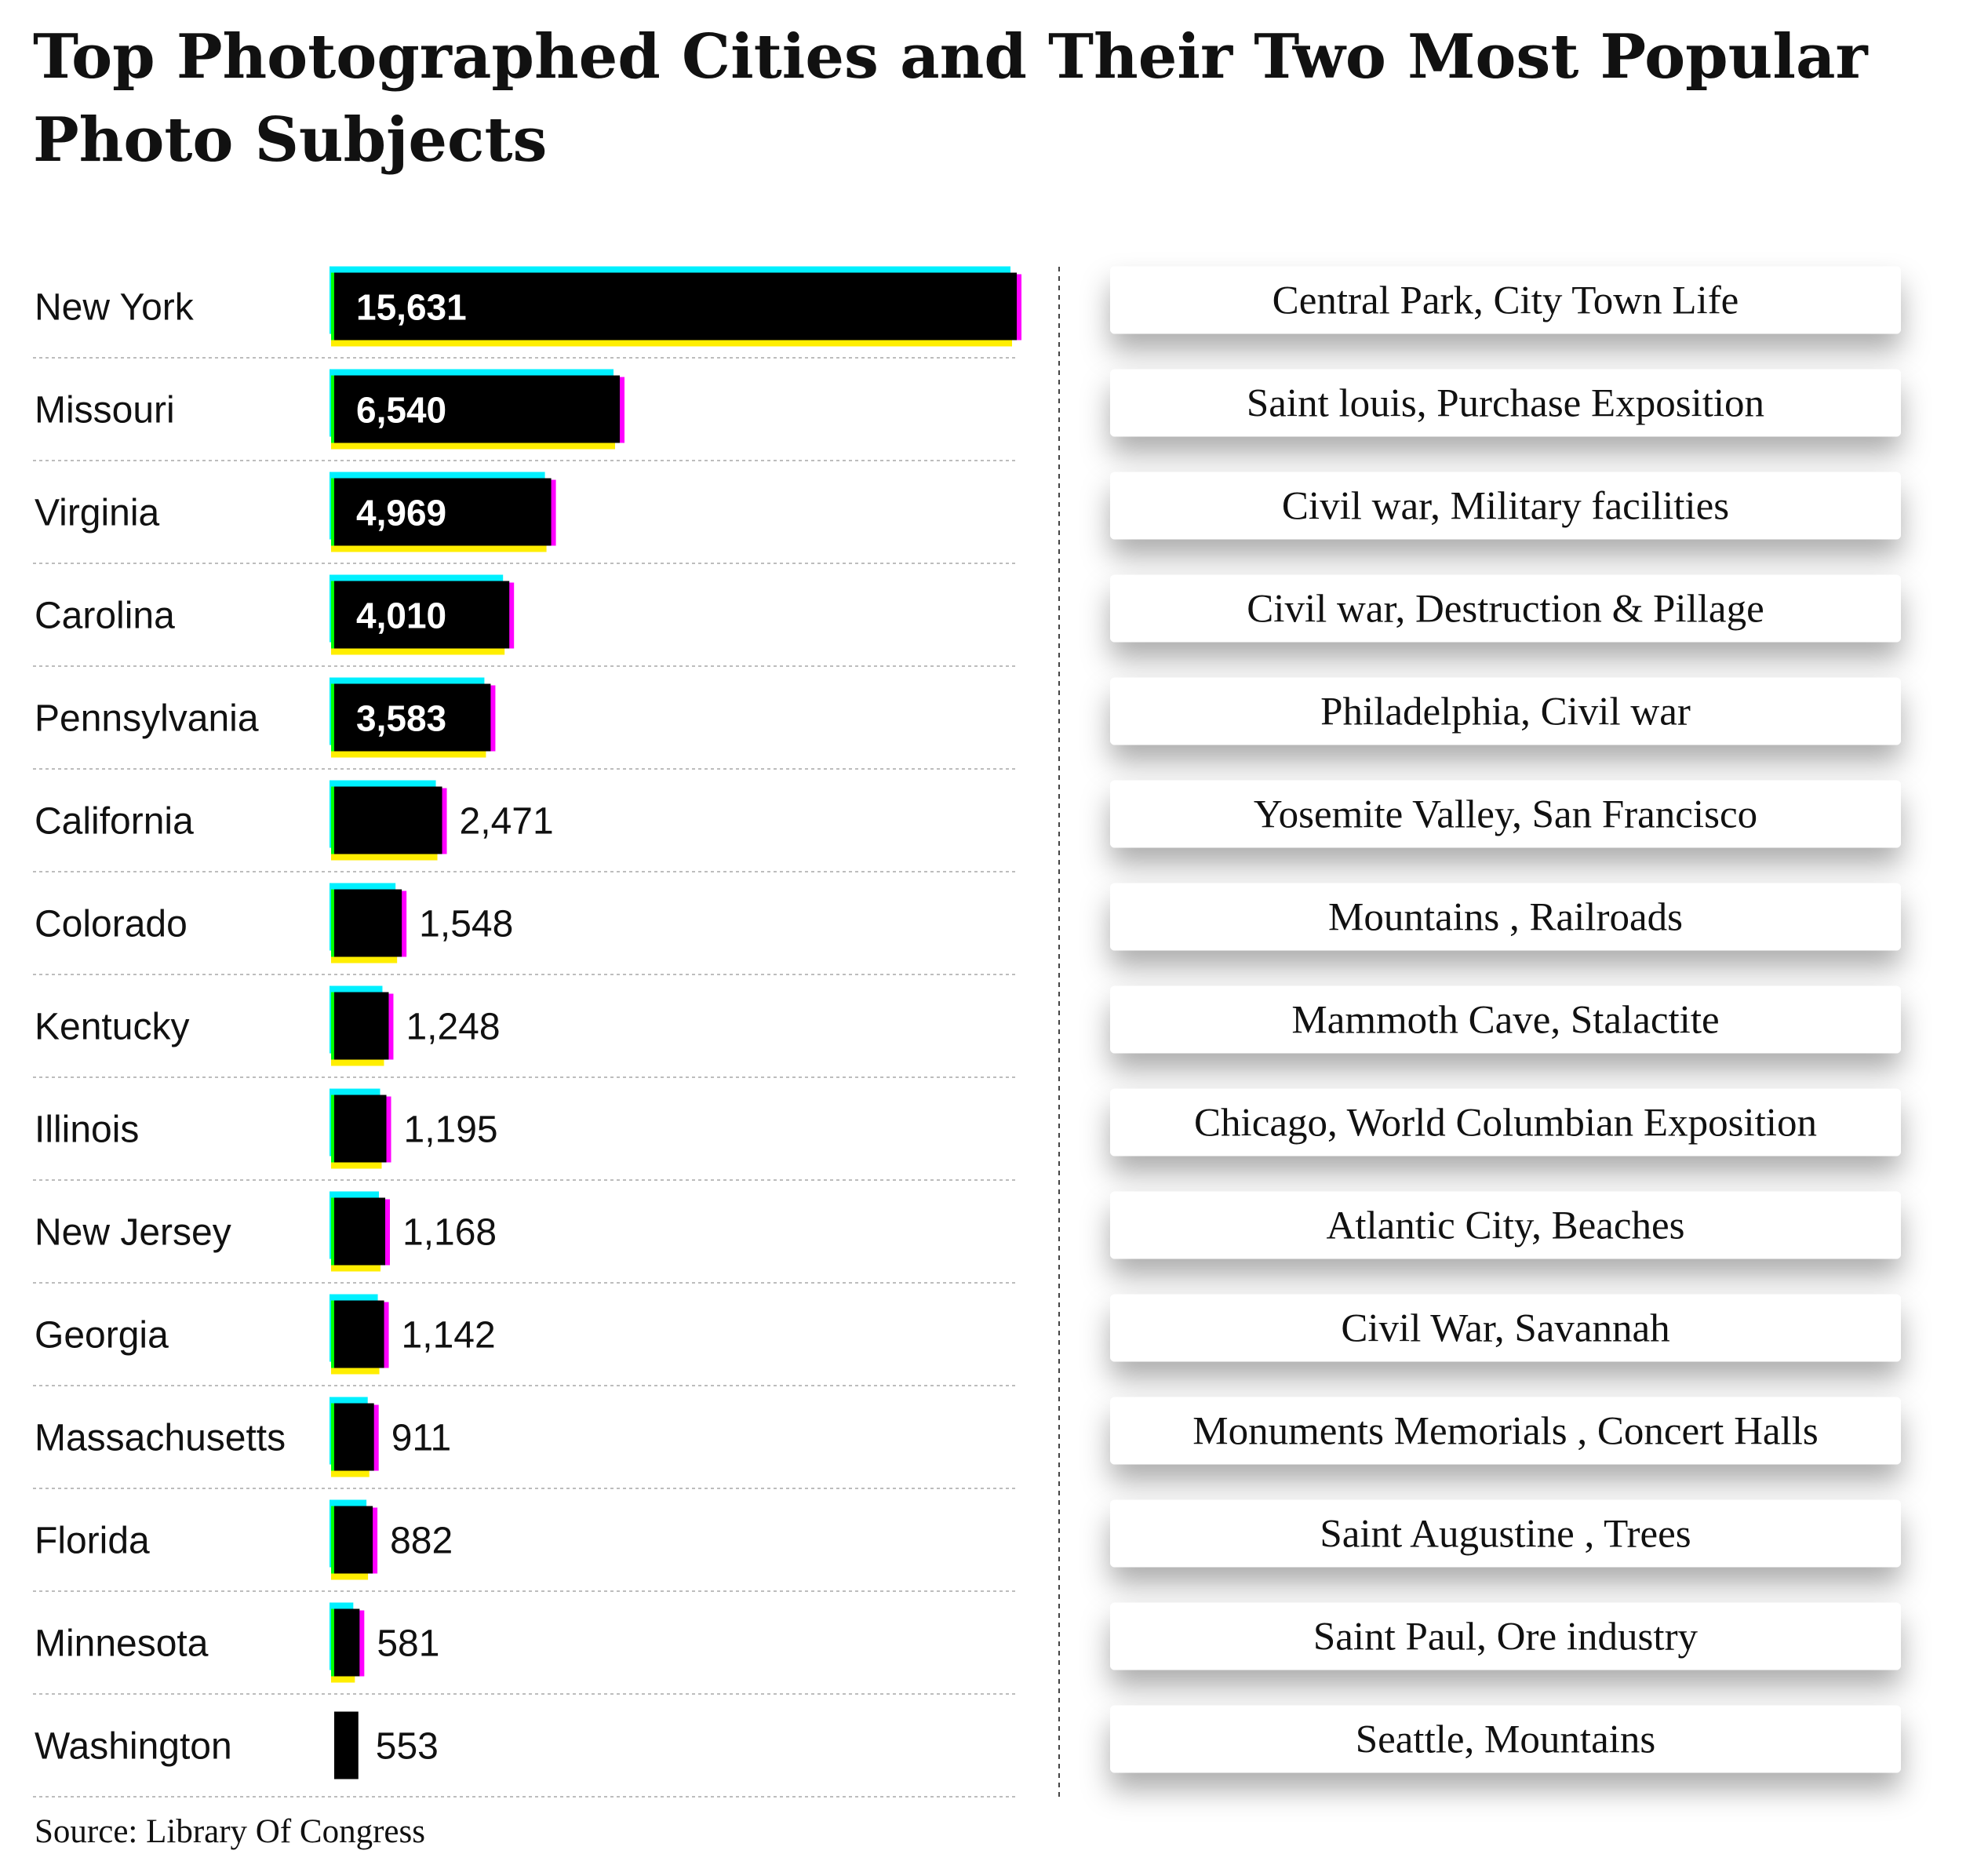  I want to click on bar-value-label: 4,010, so click(401, 616).